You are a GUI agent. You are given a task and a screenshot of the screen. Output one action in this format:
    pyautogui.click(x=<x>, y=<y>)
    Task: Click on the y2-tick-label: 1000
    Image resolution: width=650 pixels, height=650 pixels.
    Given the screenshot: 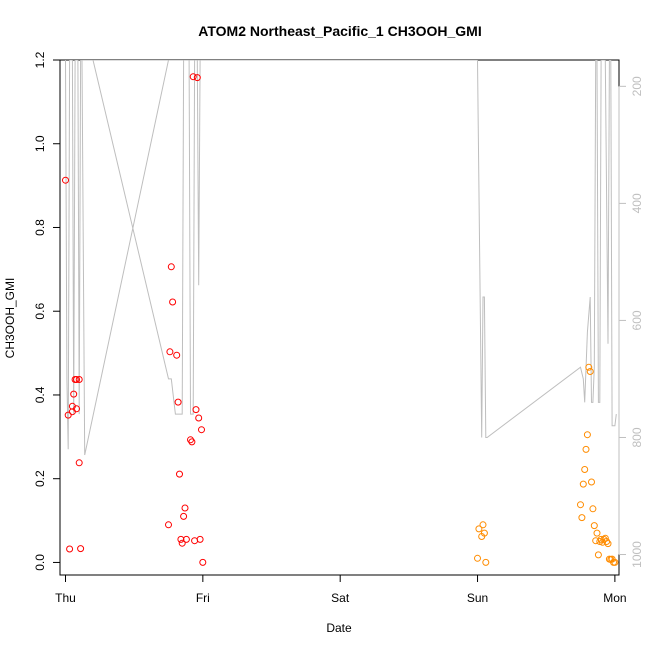 What is the action you would take?
    pyautogui.click(x=637, y=554)
    